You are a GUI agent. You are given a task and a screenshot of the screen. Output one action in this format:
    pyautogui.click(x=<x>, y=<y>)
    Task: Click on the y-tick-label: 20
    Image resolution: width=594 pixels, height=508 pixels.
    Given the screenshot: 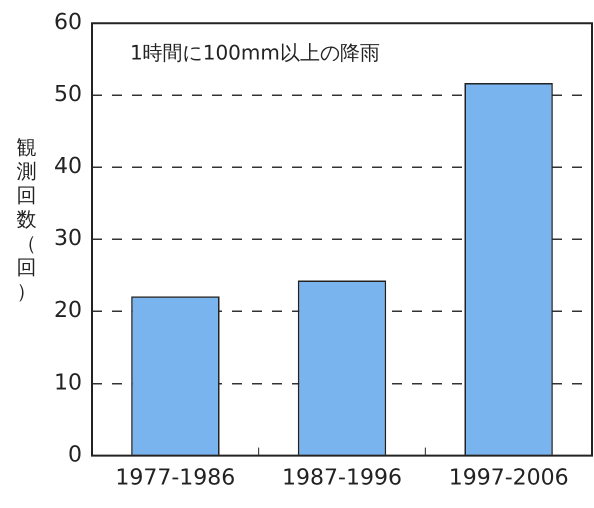 What is the action you would take?
    pyautogui.click(x=68, y=311)
    